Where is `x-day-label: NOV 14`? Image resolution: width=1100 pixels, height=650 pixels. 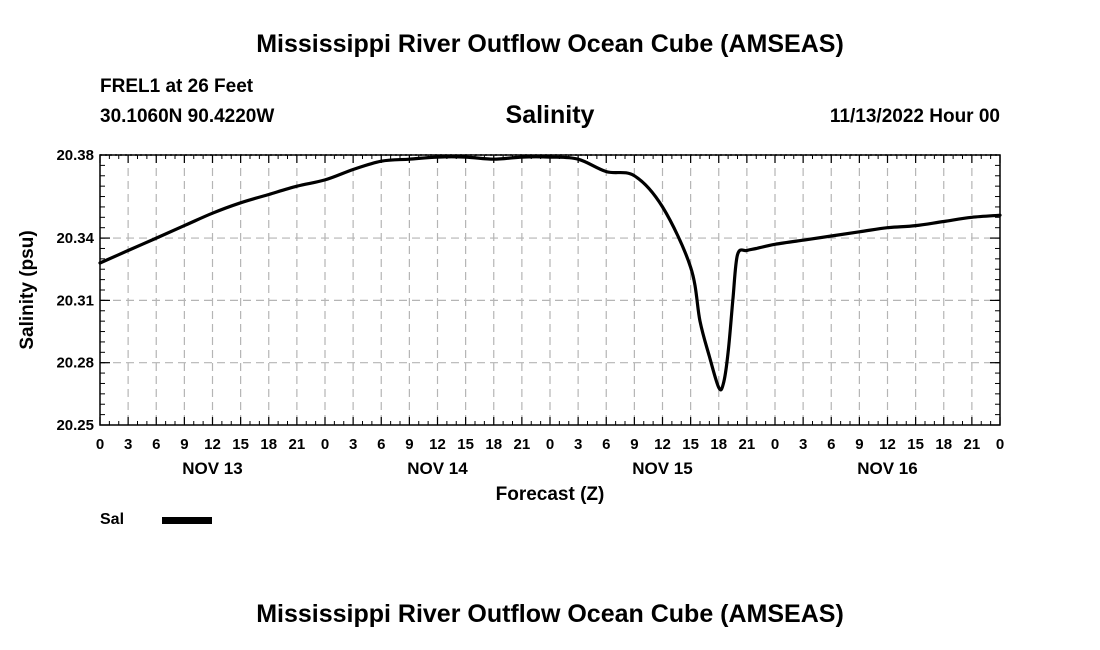
x-day-label: NOV 14 is located at coordinates (437, 468).